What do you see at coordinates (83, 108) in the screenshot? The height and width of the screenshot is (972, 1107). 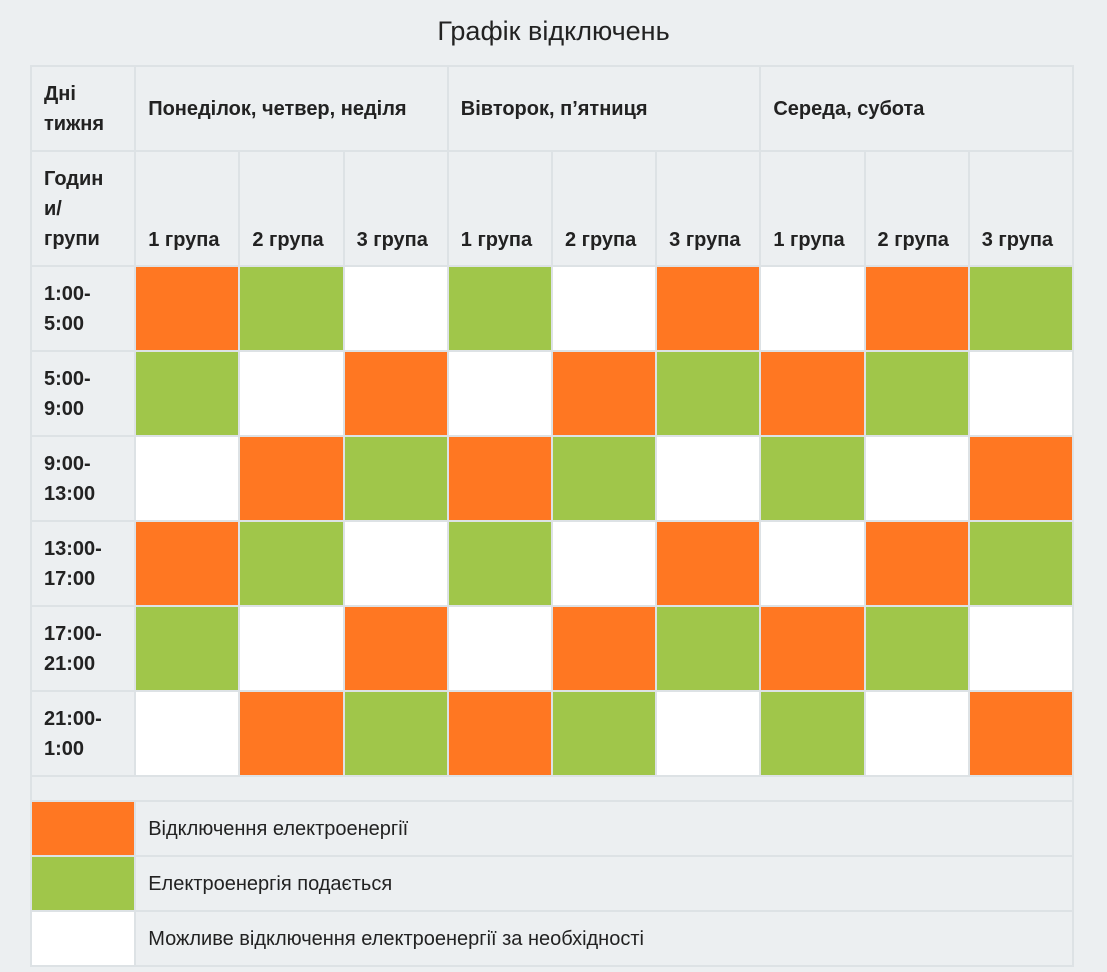 I see `days-label: Дні тижня` at bounding box center [83, 108].